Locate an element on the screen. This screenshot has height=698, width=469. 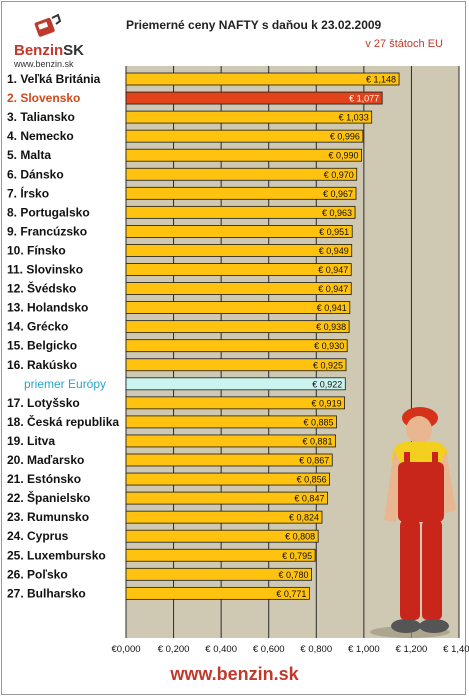
bar-value-label: € 0,919 is located at coordinates (327, 403).